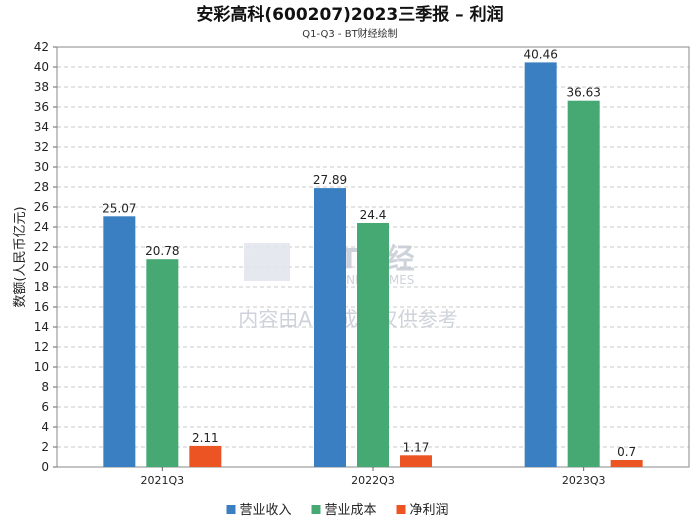 This screenshot has width=700, height=524. I want to click on y-tick-label: 38, so click(41, 87).